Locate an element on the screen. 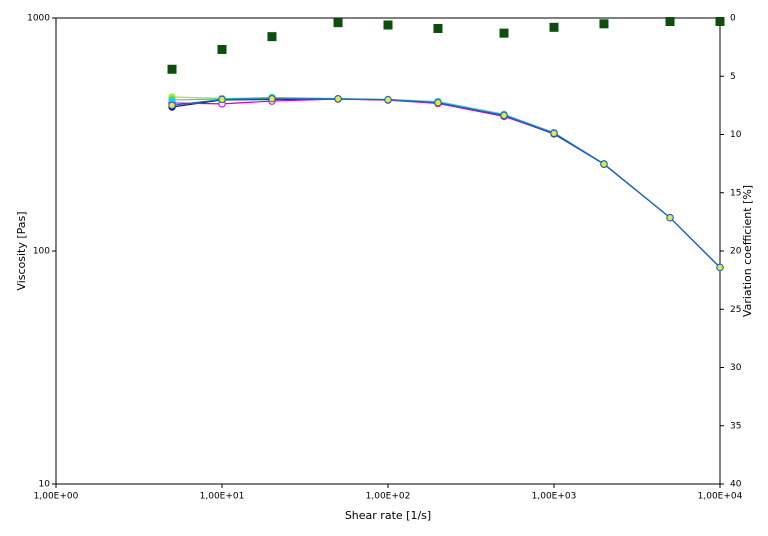 The width and height of the screenshot is (768, 536). x-tick-label: 1,00E+01 is located at coordinates (222, 497).